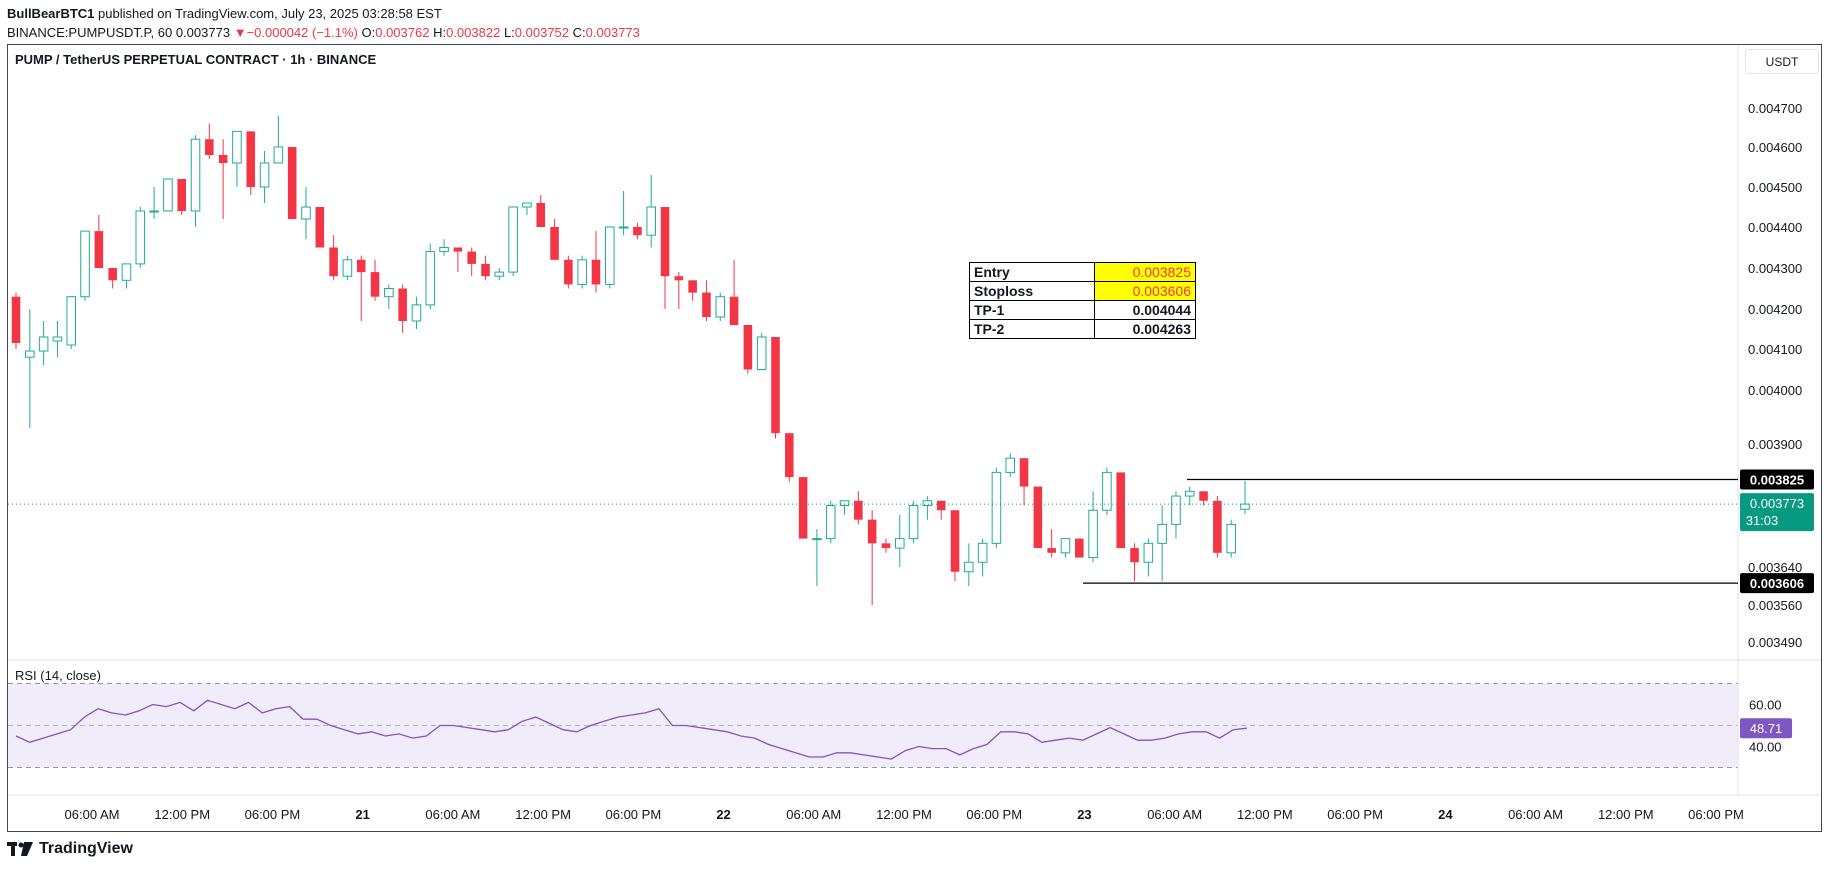 The width and height of the screenshot is (1829, 869). What do you see at coordinates (51, 13) in the screenshot?
I see `author-name: BullBearBTC1` at bounding box center [51, 13].